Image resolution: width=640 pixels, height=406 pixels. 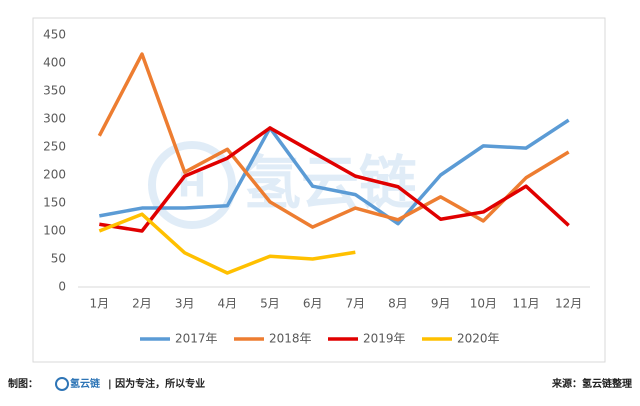 What do you see at coordinates (54, 203) in the screenshot?
I see `y-tick-label: 150` at bounding box center [54, 203].